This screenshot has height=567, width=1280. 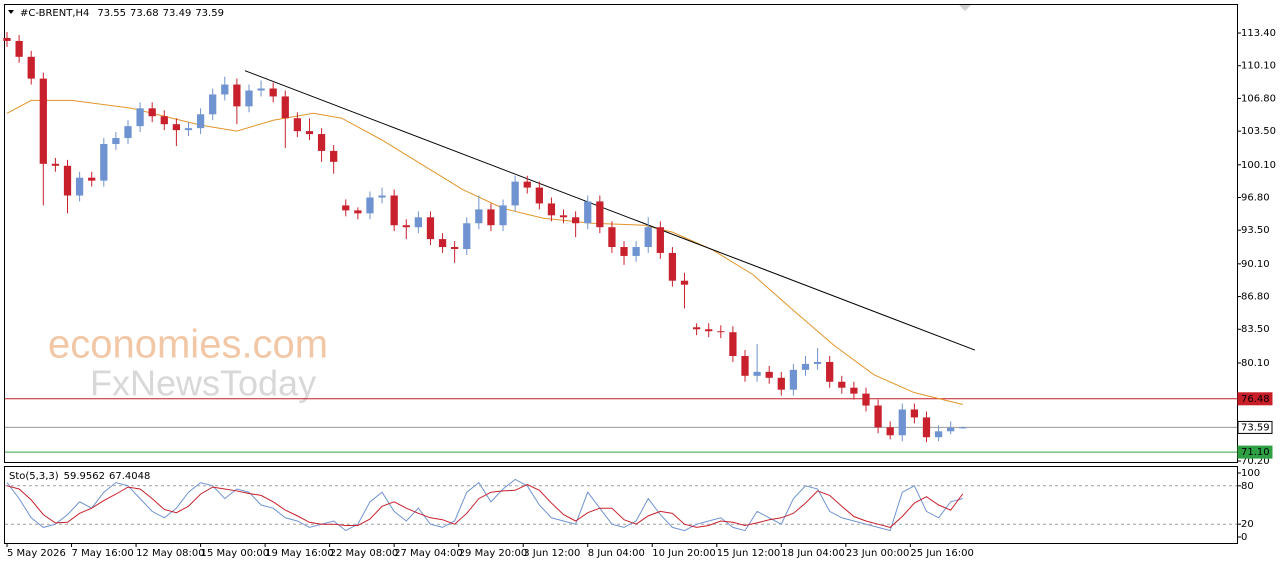 What do you see at coordinates (170, 553) in the screenshot?
I see `x-tick-label: 12 May 08:00` at bounding box center [170, 553].